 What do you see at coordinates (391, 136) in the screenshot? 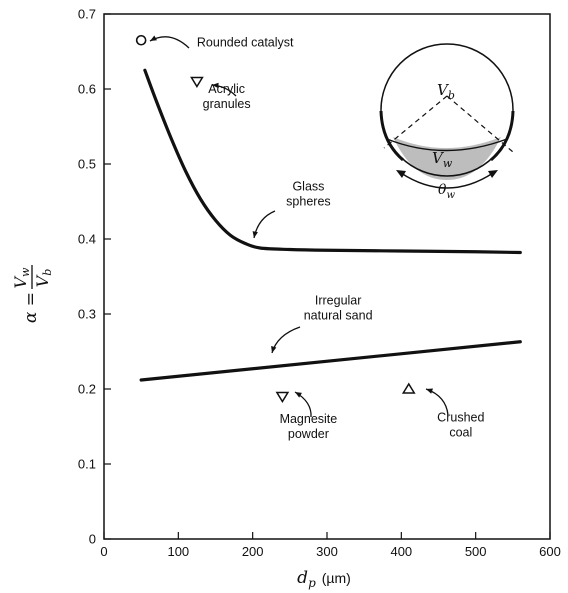
I see `inset-wake-left-edge` at bounding box center [391, 136].